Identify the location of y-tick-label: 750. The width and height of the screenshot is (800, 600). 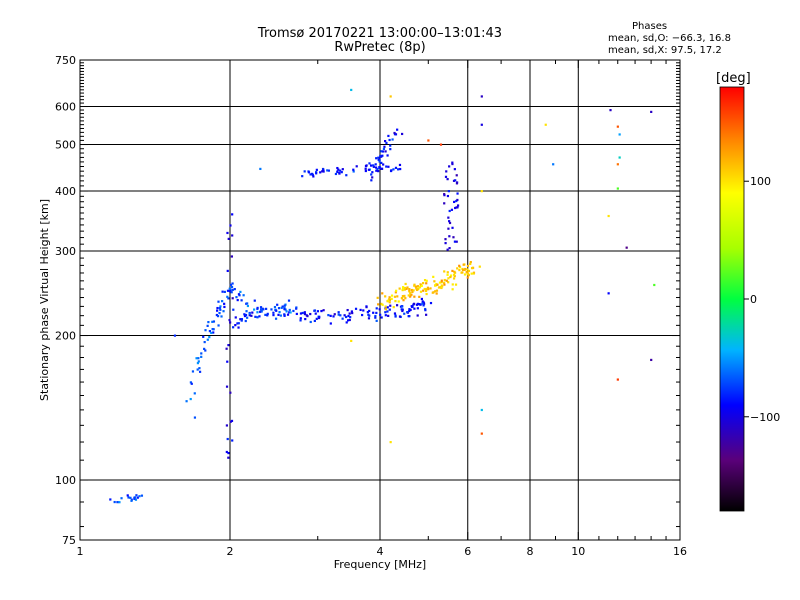
(65, 60).